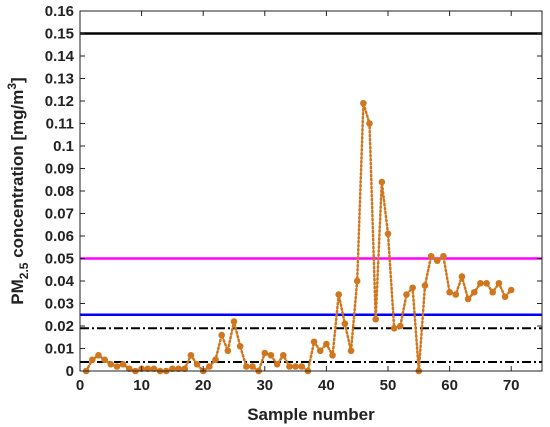 The image size is (550, 427). What do you see at coordinates (70, 371) in the screenshot?
I see `y-tick-label: 0` at bounding box center [70, 371].